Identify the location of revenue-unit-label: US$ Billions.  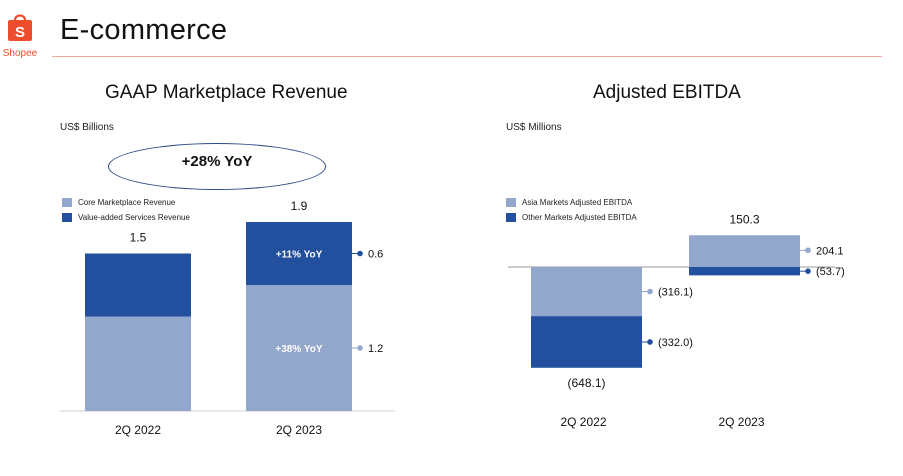
(87, 127).